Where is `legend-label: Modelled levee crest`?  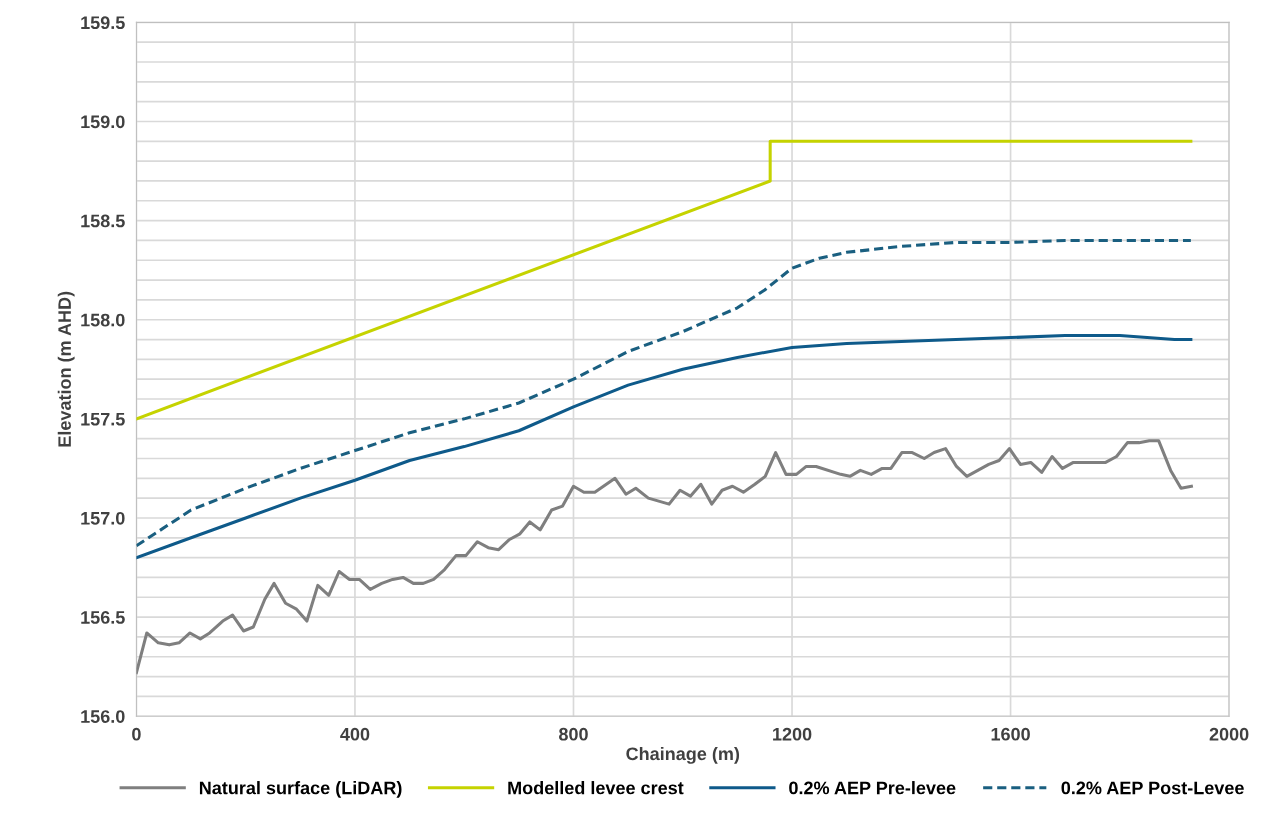 legend-label: Modelled levee crest is located at coordinates (596, 788).